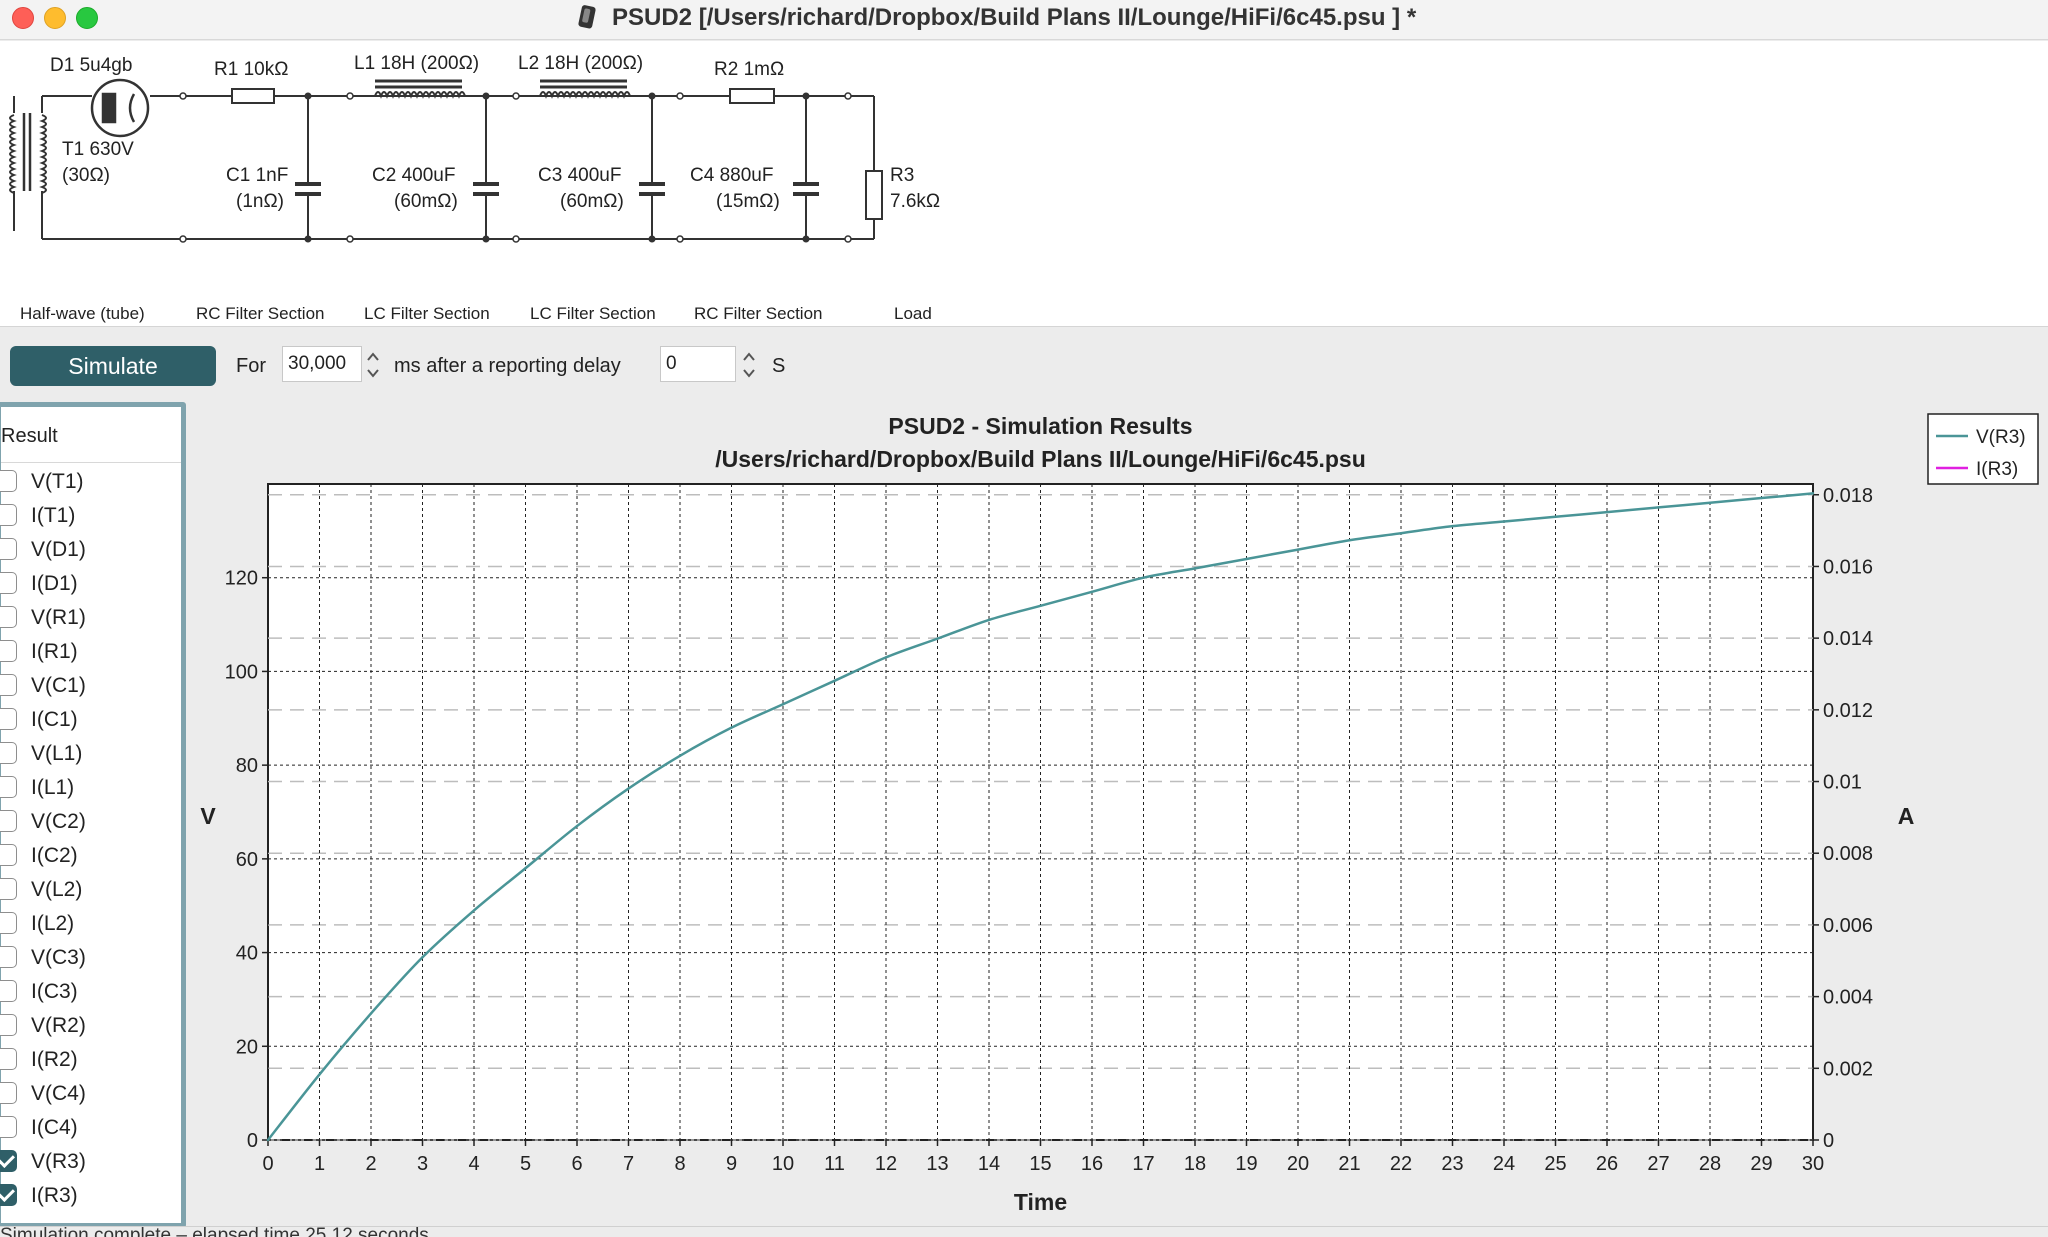 Image resolution: width=2048 pixels, height=1237 pixels. Describe the element at coordinates (113, 366) in the screenshot. I see `simulate-button: Simulate` at that location.